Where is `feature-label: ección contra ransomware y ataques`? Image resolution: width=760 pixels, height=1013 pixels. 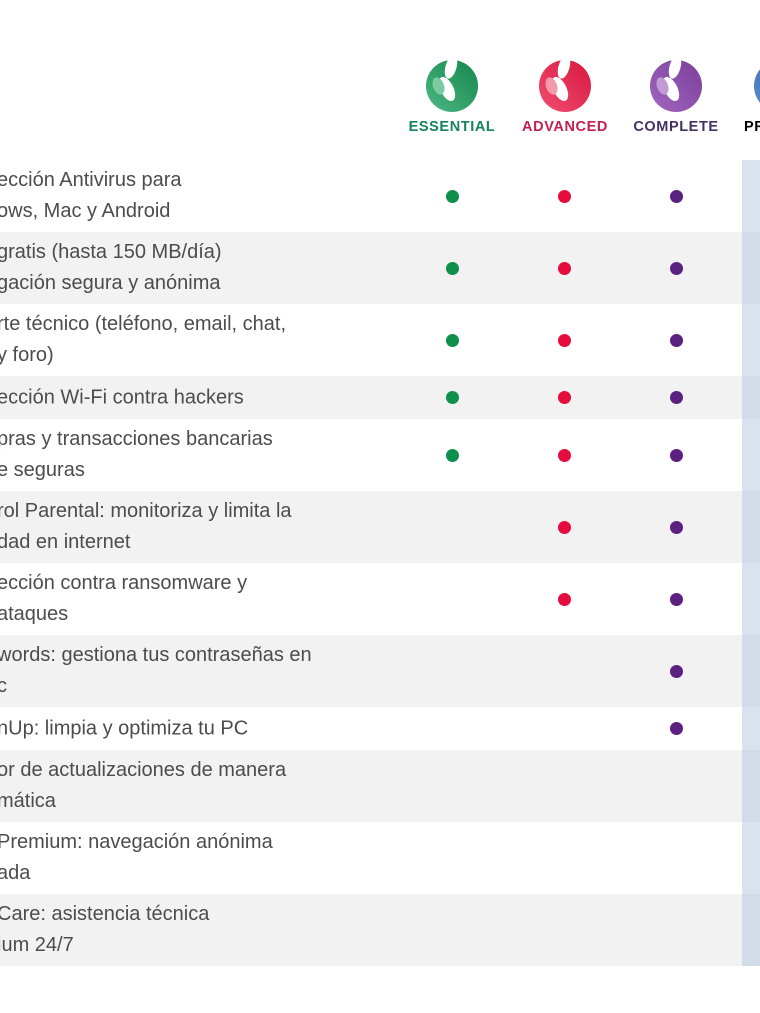 feature-label: ección contra ransomware y ataques is located at coordinates (124, 598).